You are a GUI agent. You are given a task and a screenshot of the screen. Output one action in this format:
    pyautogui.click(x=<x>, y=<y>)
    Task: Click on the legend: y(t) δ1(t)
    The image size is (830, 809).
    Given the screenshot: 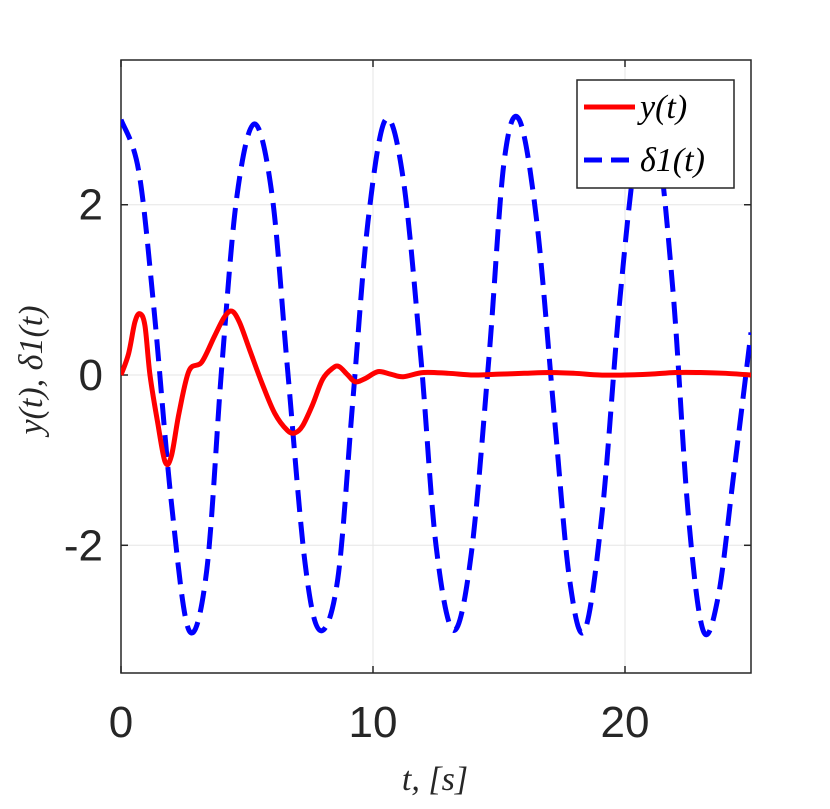 What is the action you would take?
    pyautogui.click(x=655, y=134)
    